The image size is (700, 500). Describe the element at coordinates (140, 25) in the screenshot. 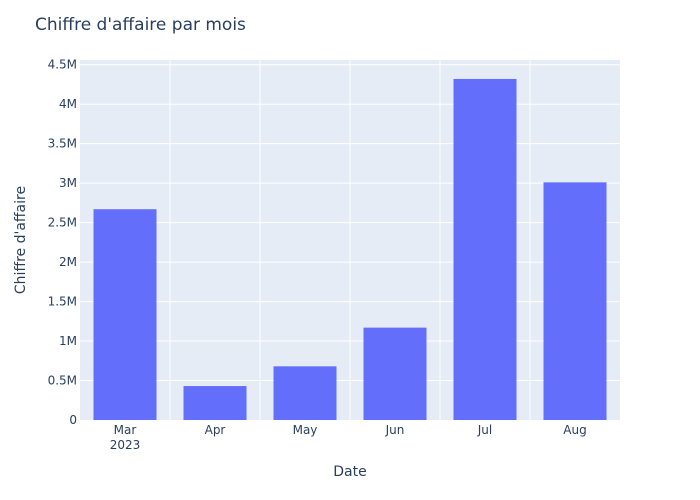

I see `chart-title: Chiffre d'affaire par mois` at that location.